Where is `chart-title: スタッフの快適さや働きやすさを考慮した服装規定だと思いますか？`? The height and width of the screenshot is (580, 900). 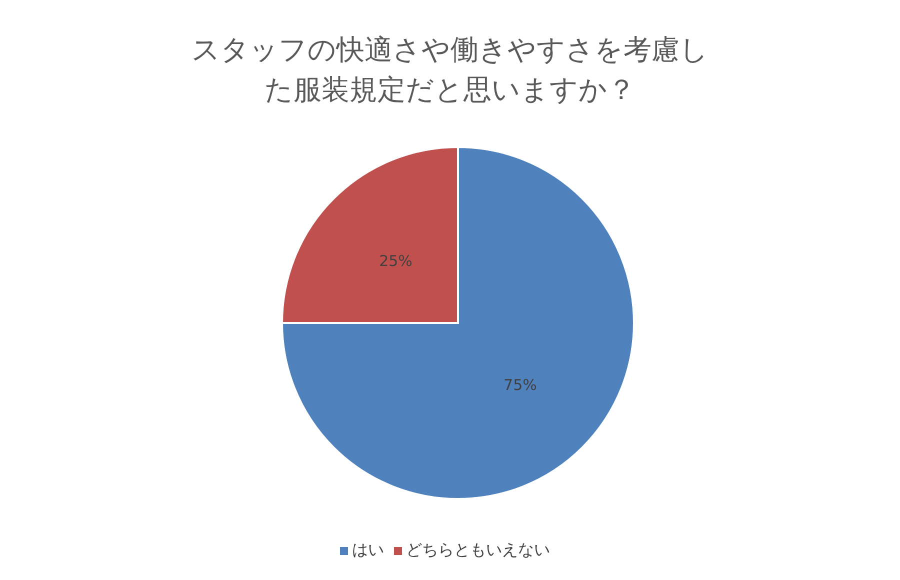
chart-title: スタッフの快適さや働きやすさを考慮した服装規定だと思いますか？ is located at coordinates (450, 70).